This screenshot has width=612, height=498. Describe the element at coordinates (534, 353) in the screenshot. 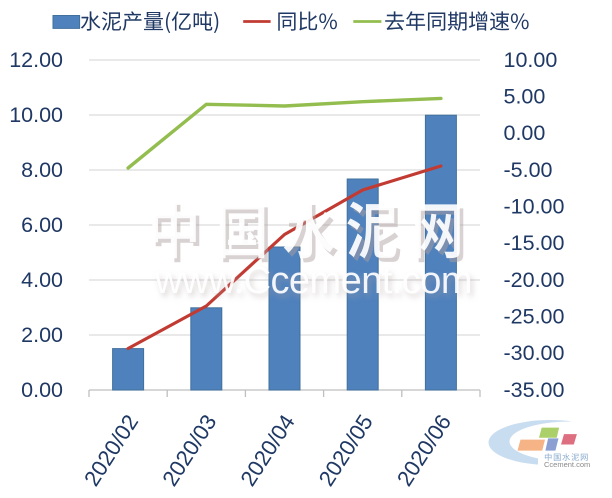

I see `svg-text: -30.00` at that location.